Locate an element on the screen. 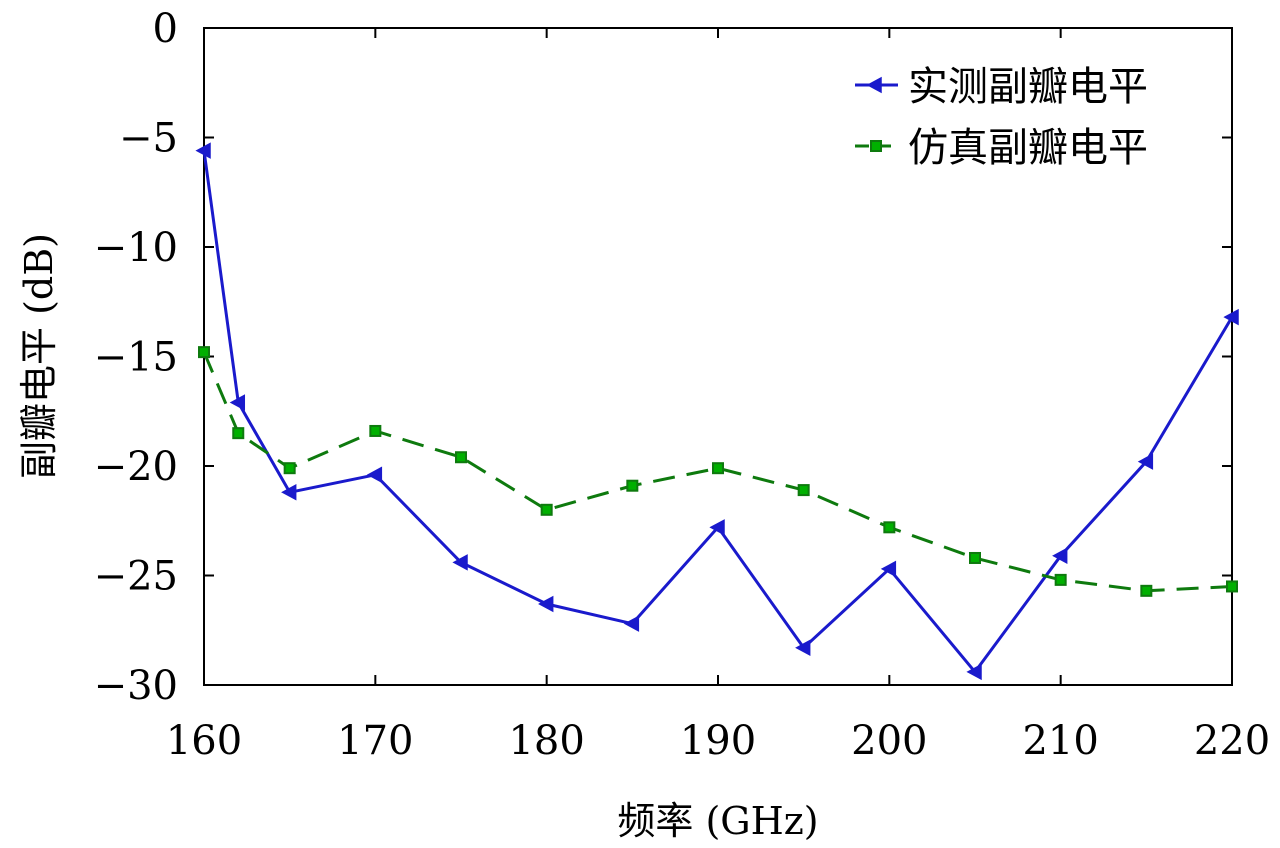 This screenshot has height=848, width=1280. y-tick-label: 0 is located at coordinates (165, 29).